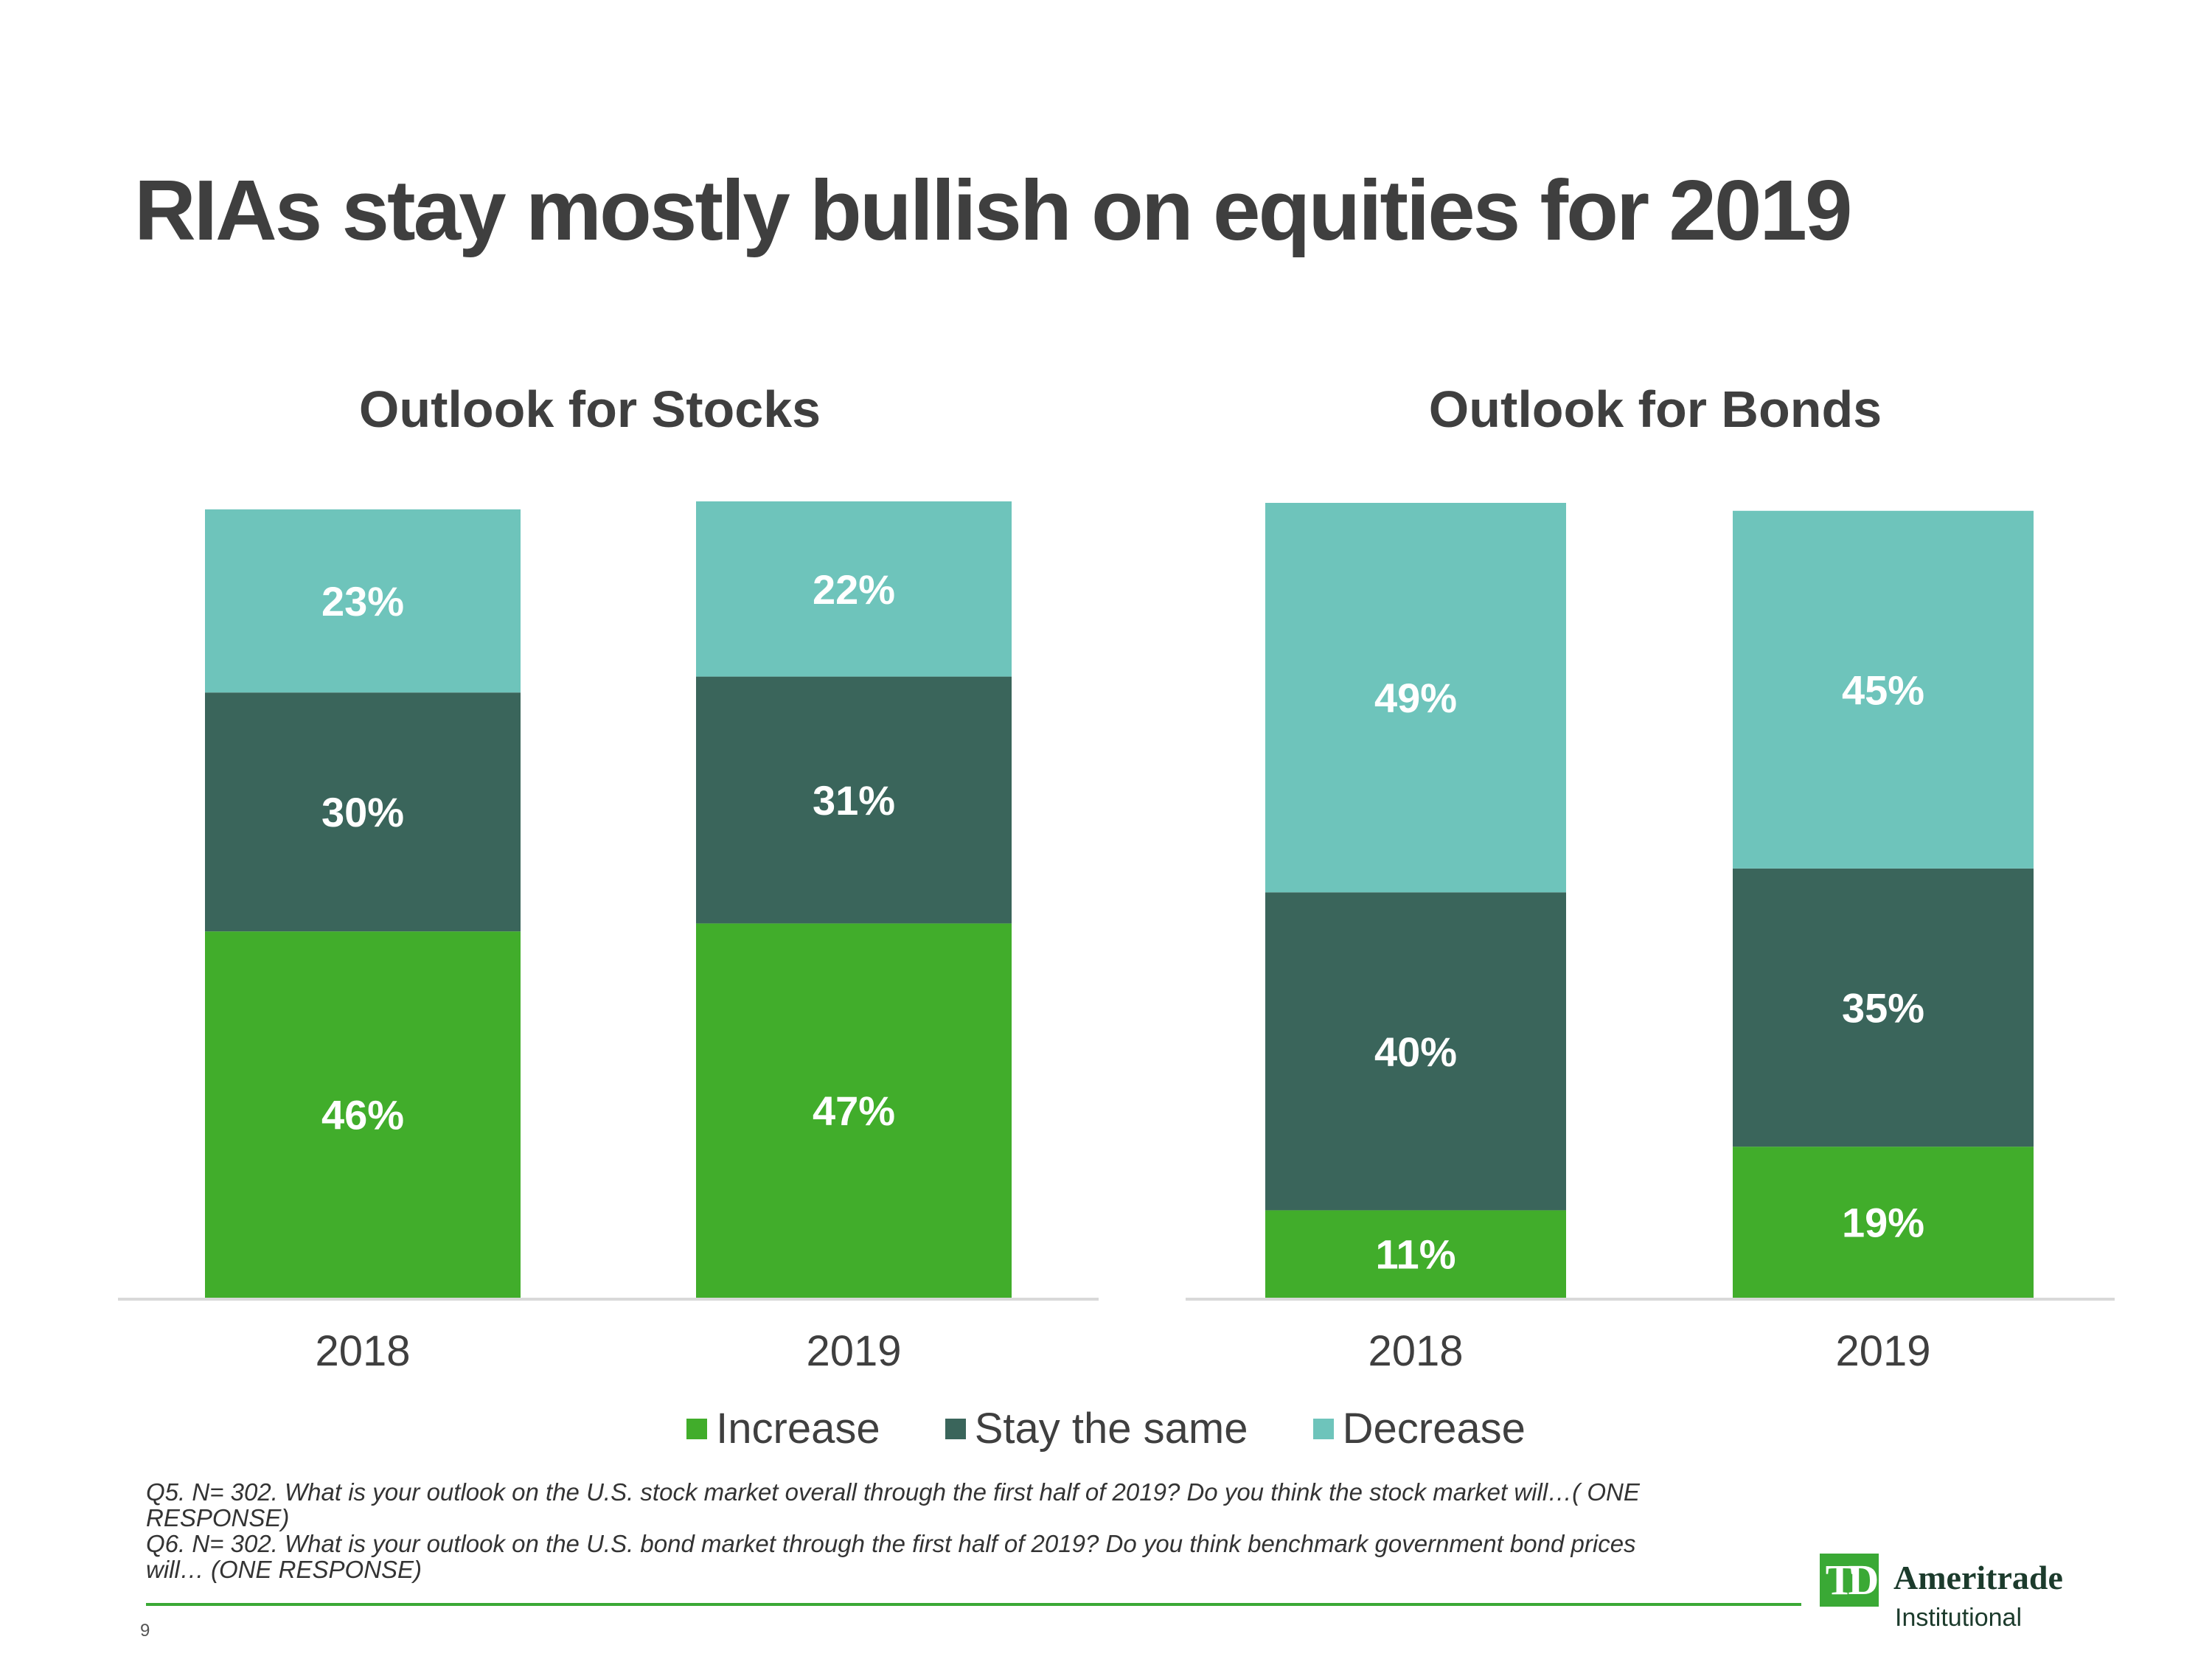  I want to click on stocks-data-label-2018-increase: 46%, so click(362, 1115).